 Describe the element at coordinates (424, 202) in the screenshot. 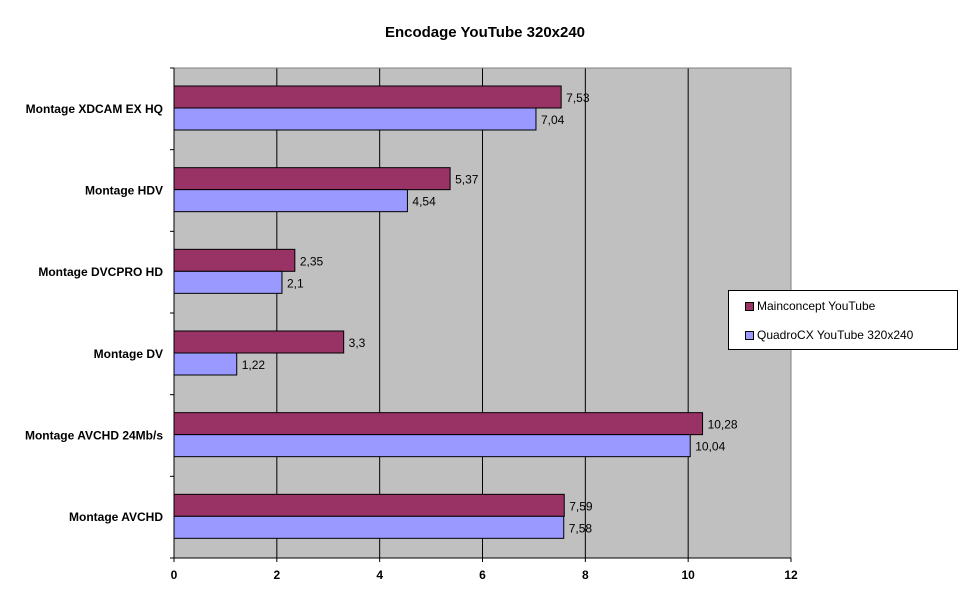

I see `value-label-series2-2: 4,54` at that location.